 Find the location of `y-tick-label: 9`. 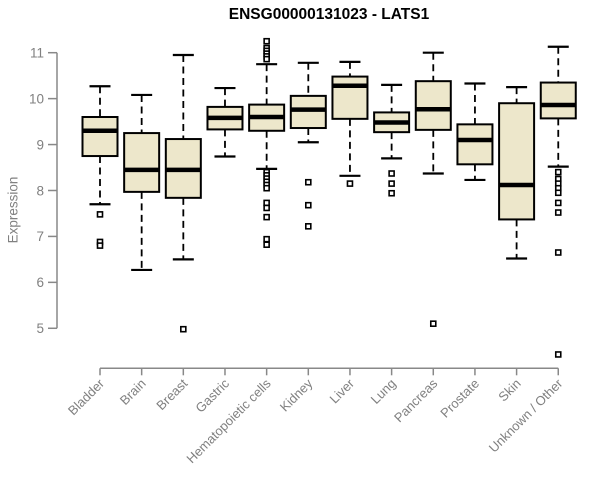

y-tick-label: 9 is located at coordinates (40, 144).